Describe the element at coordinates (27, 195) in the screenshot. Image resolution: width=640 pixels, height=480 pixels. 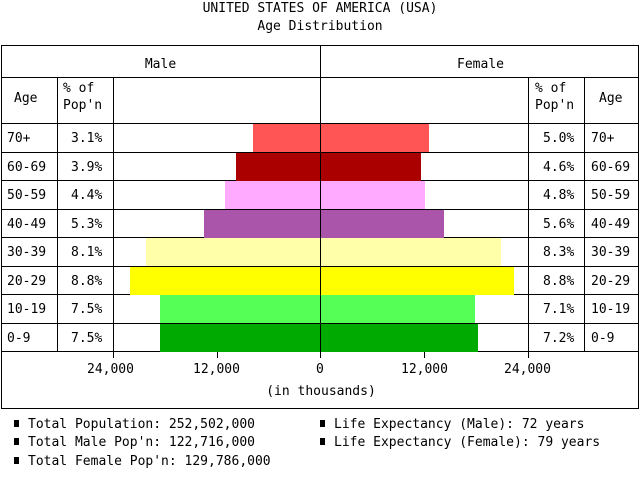
I see `age-label-left: 50-59` at that location.